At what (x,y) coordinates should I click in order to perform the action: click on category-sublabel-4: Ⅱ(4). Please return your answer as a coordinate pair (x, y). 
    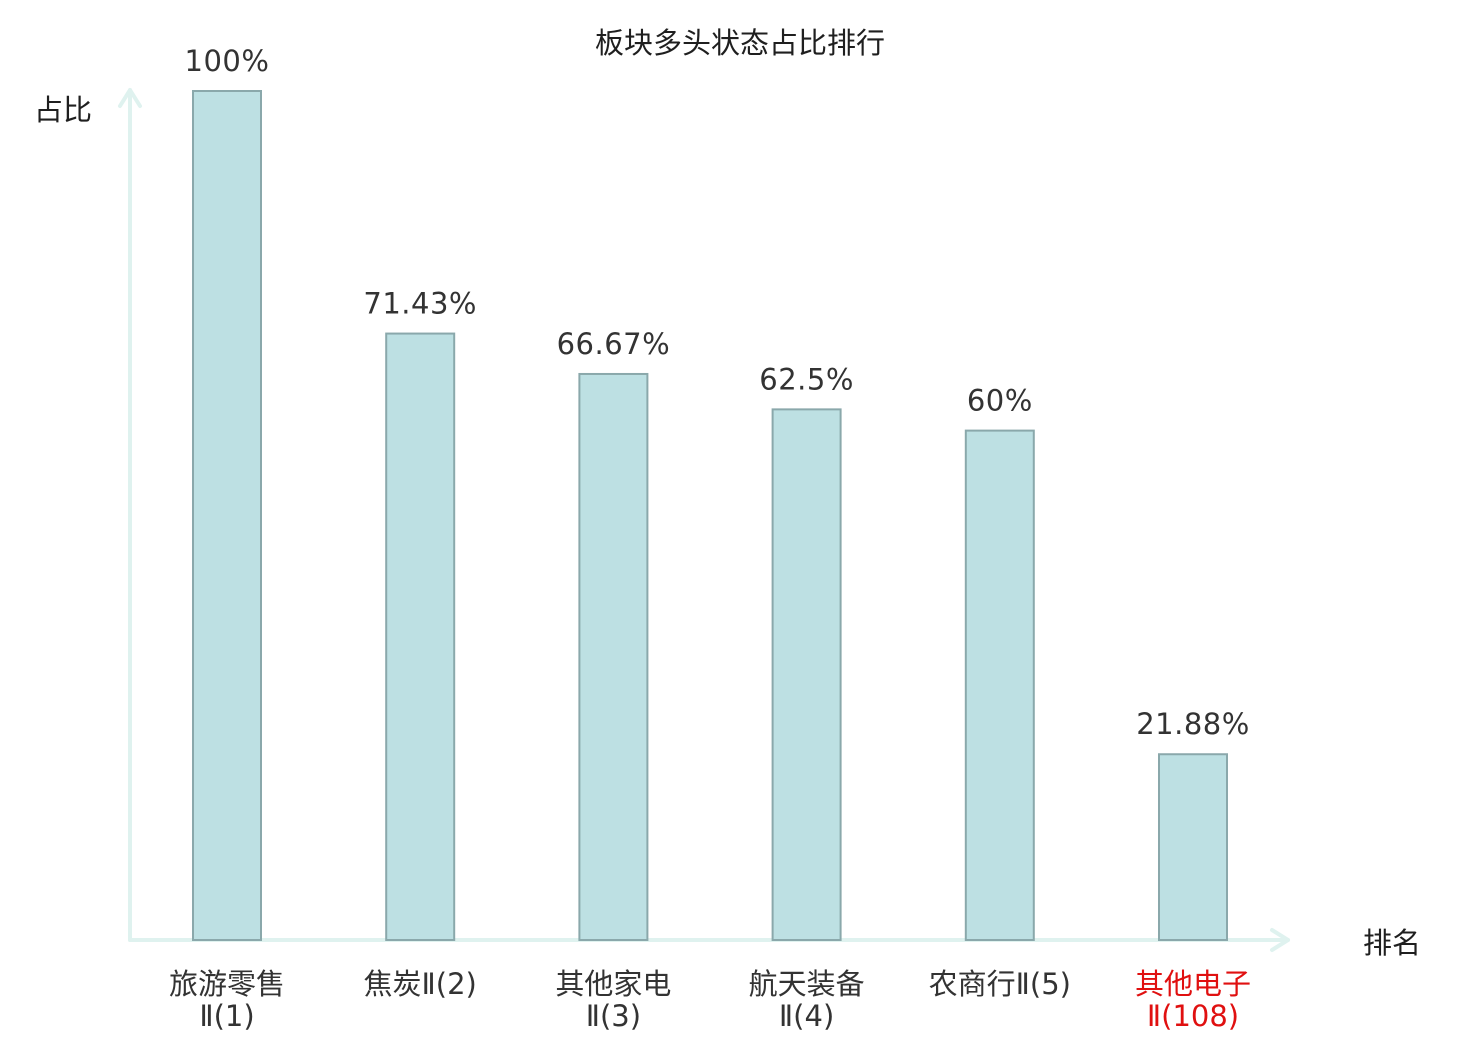
    Looking at the image, I should click on (806, 1016).